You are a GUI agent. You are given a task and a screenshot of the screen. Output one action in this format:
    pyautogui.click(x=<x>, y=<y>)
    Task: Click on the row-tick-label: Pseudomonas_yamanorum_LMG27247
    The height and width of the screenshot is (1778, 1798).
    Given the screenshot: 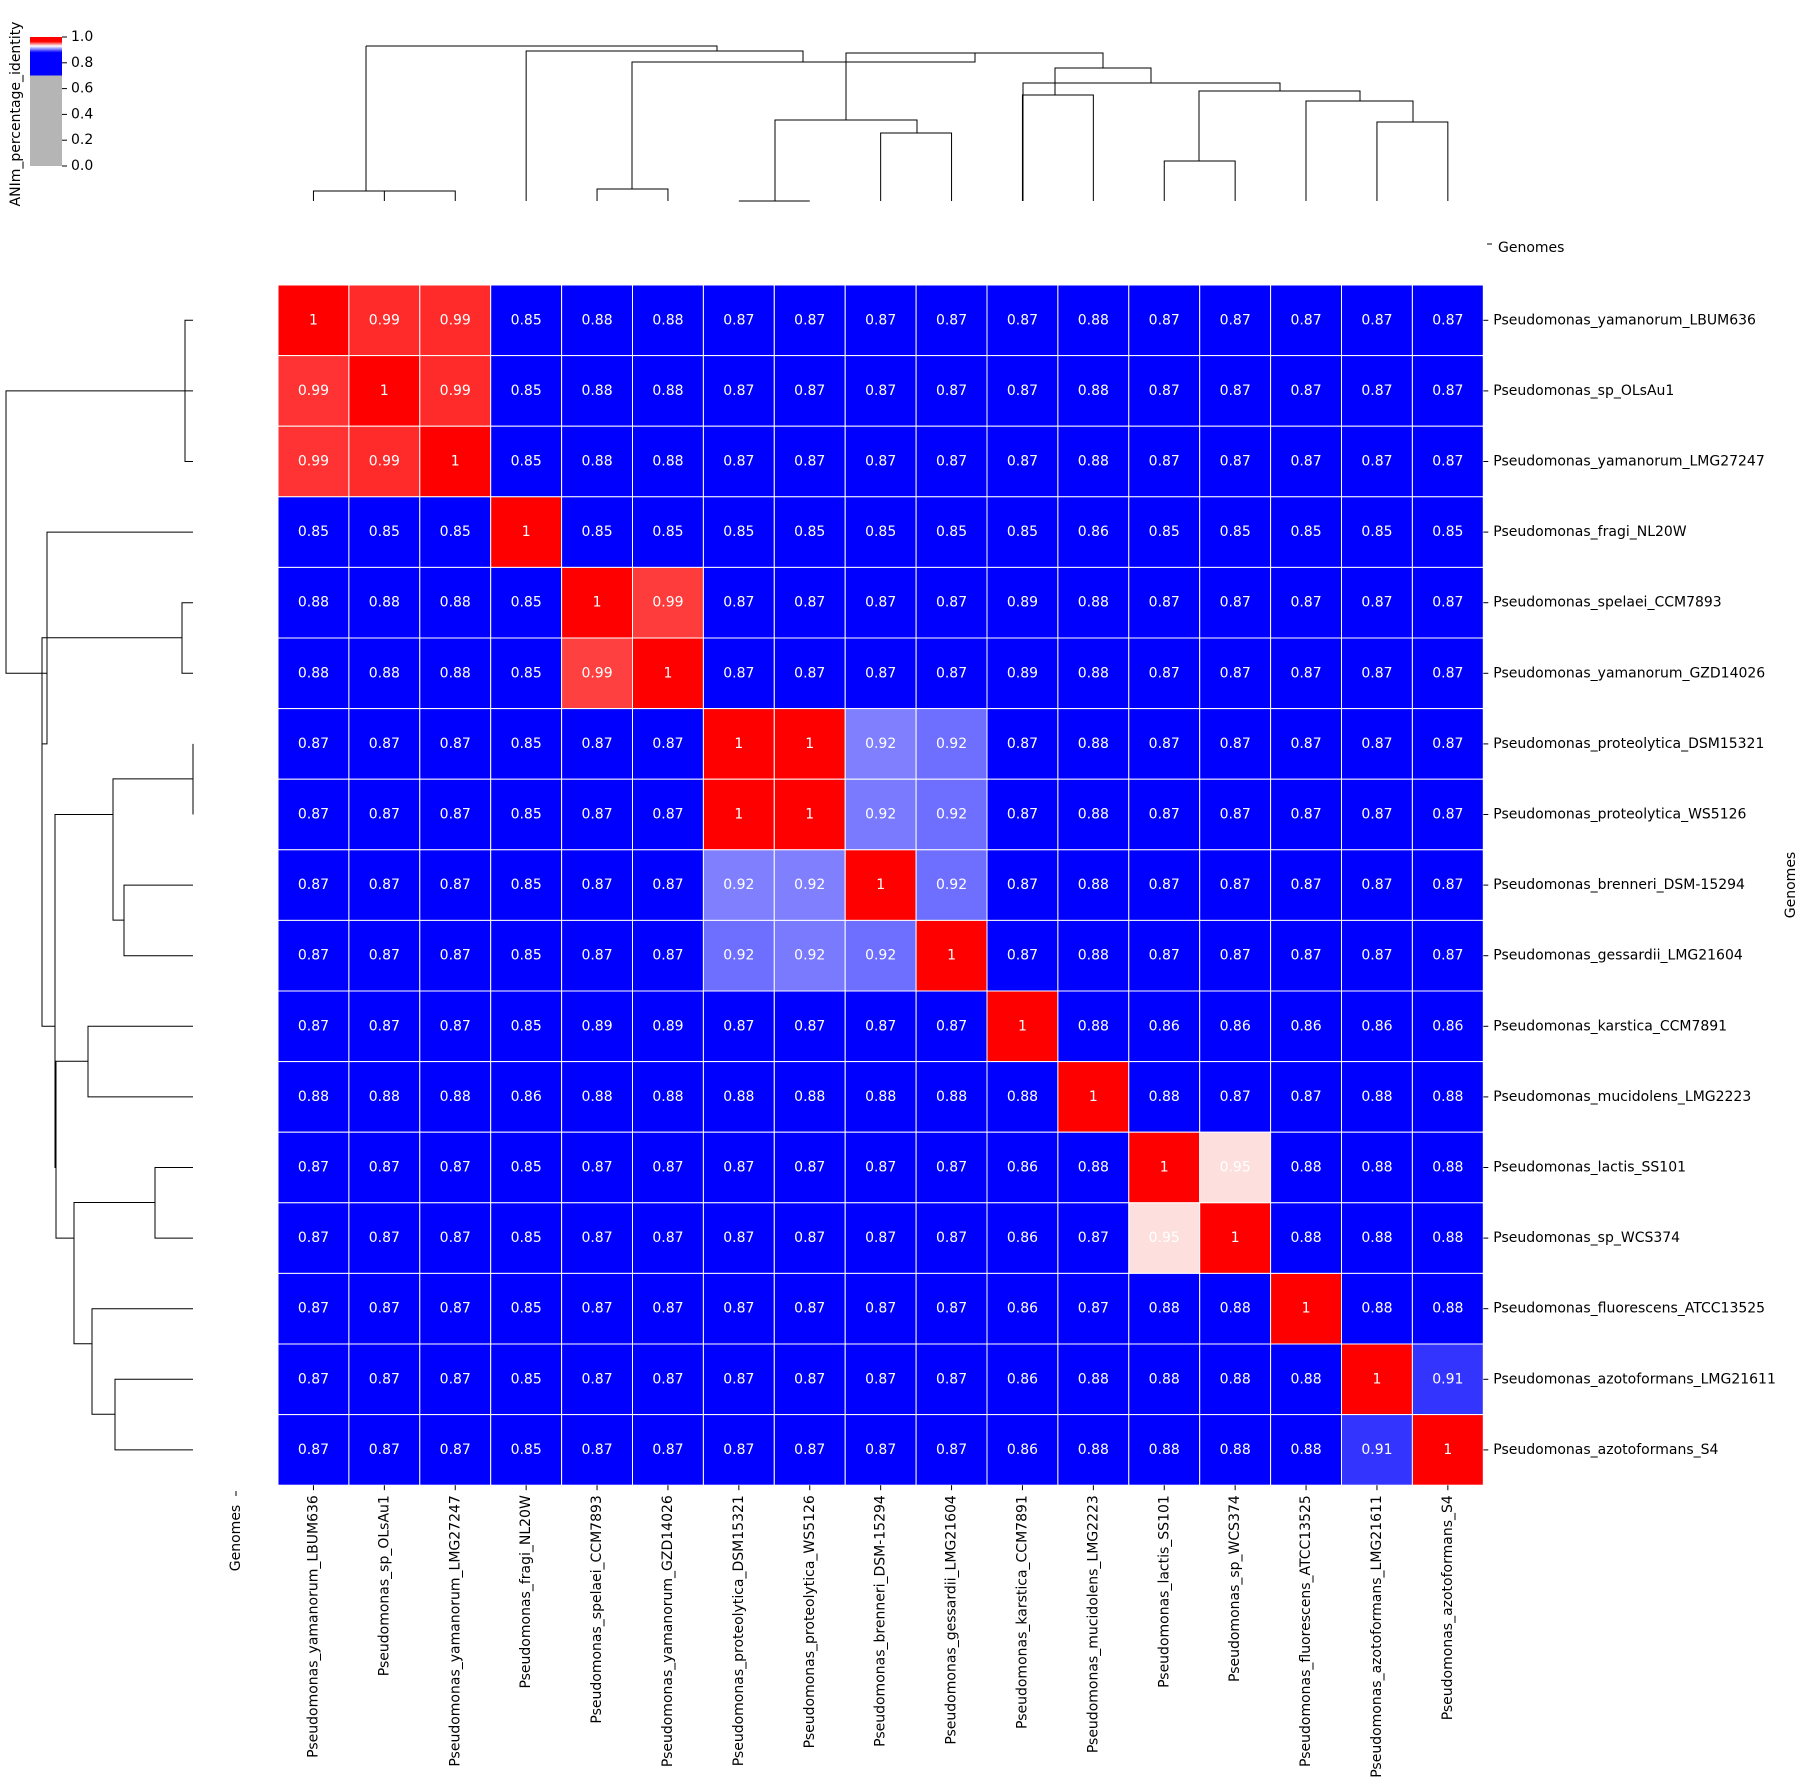 What is the action you would take?
    pyautogui.click(x=1628, y=462)
    